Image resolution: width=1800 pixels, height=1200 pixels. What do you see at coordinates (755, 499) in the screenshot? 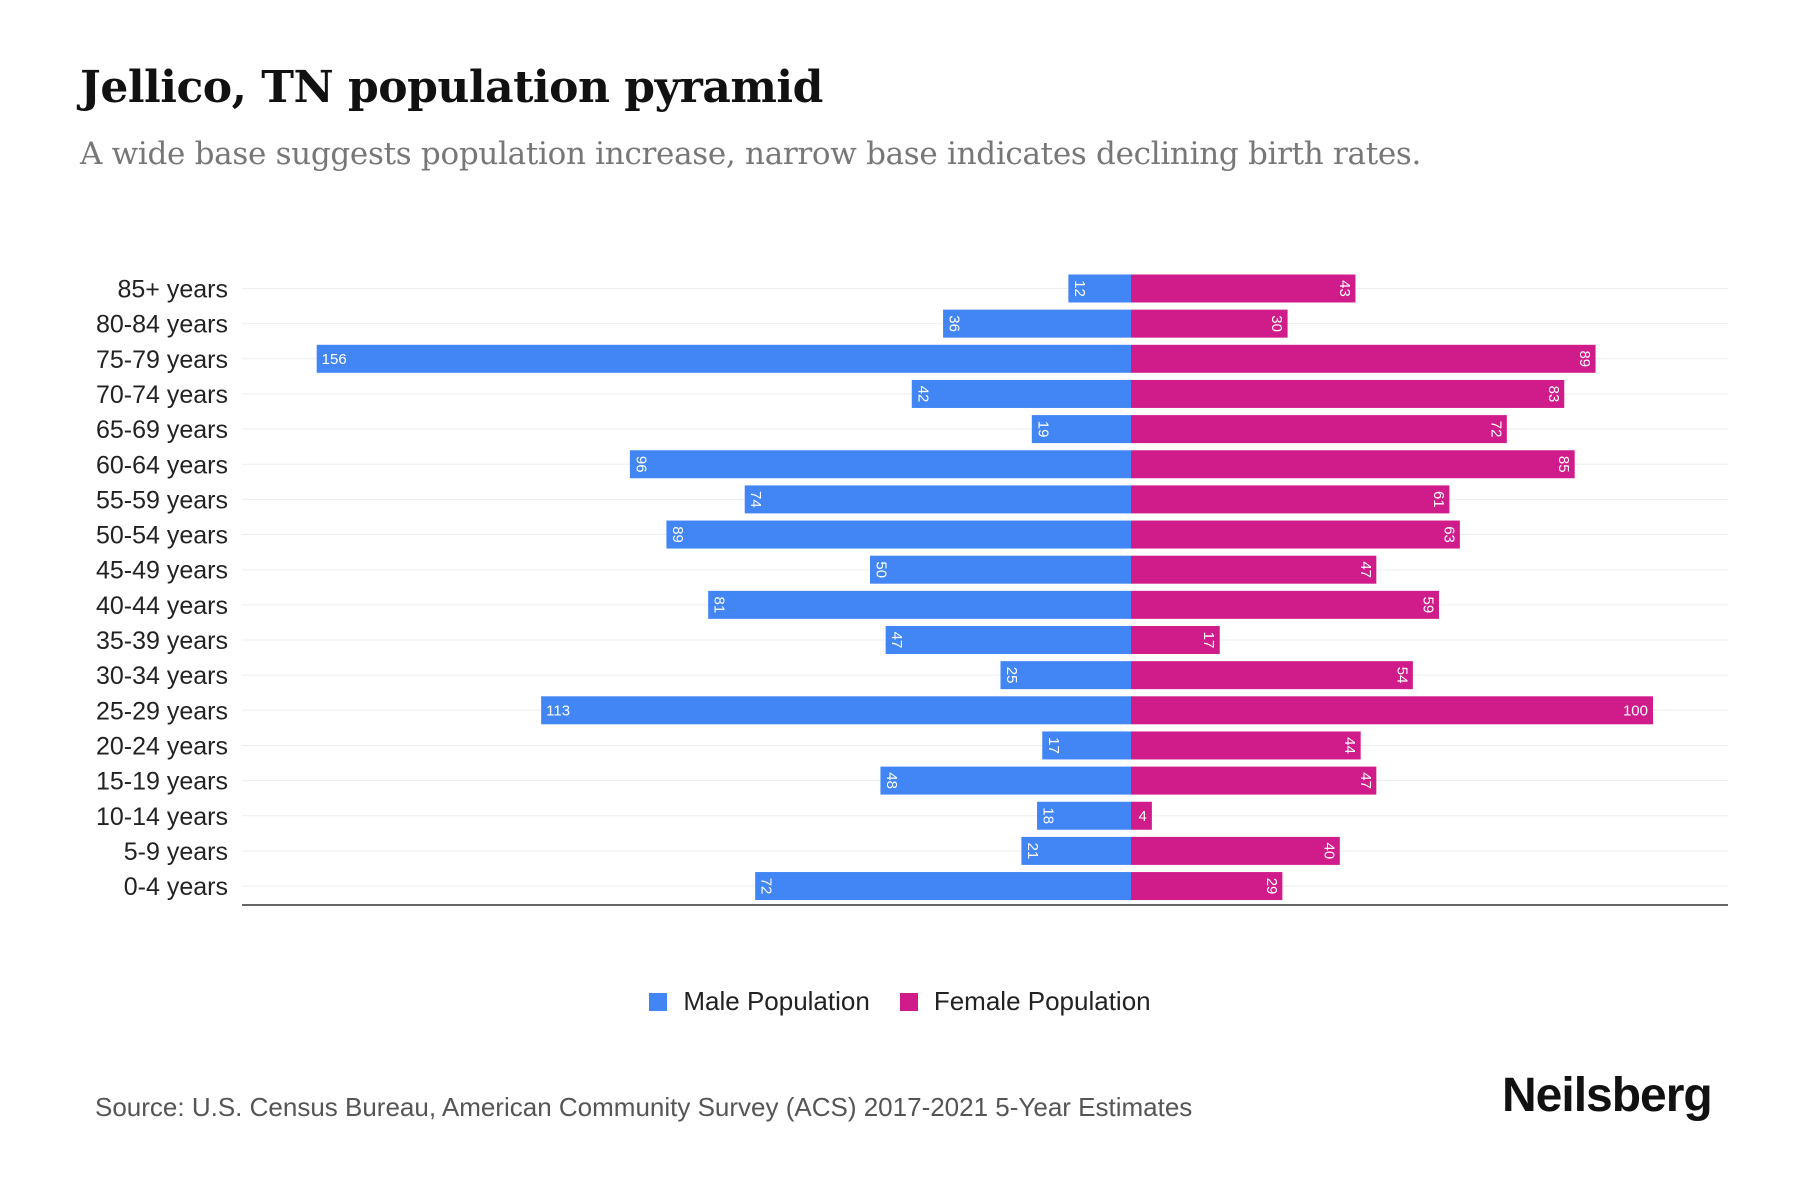
I see `male-value-label: 74` at bounding box center [755, 499].